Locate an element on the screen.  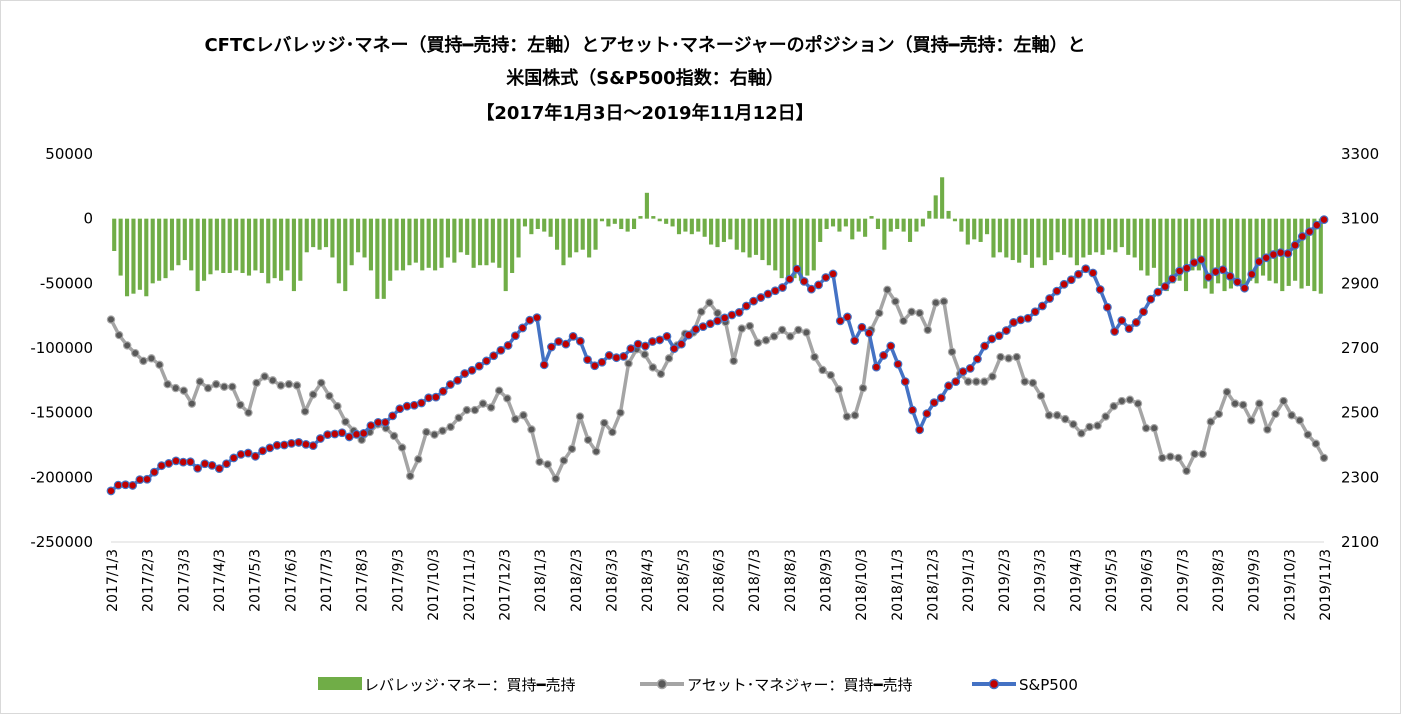
y-right-tick-label: 2500 is located at coordinates (1360, 413).